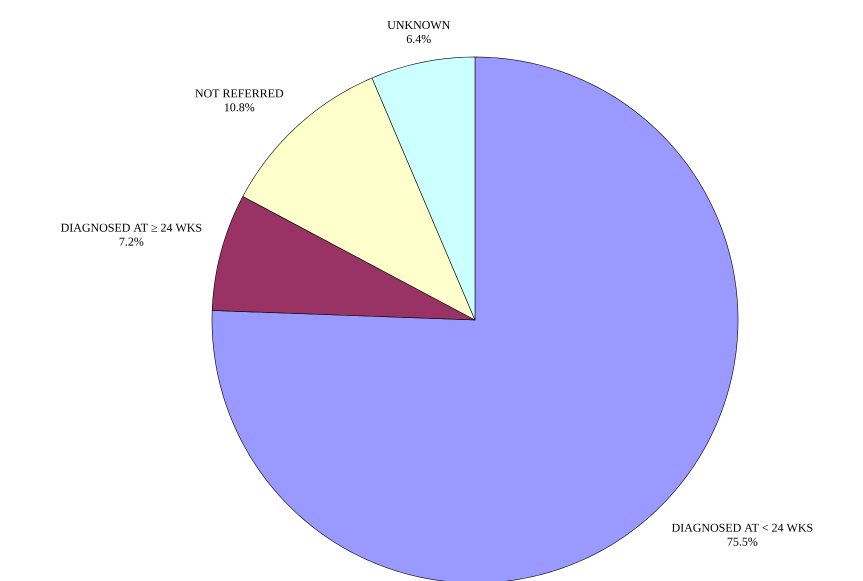 The height and width of the screenshot is (581, 863). I want to click on slice-label: NOT REFERRED, so click(239, 93).